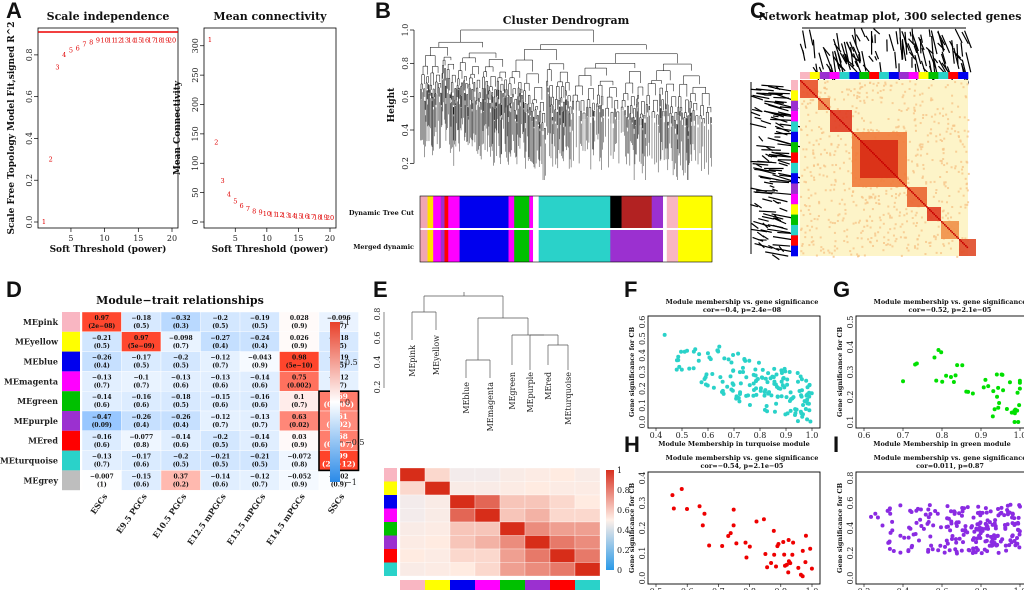 Image resolution: width=1024 pixels, height=590 pixels. What do you see at coordinates (642, 355) in the screenshot?
I see `panel-F-ytick: 0.4` at bounding box center [642, 355].